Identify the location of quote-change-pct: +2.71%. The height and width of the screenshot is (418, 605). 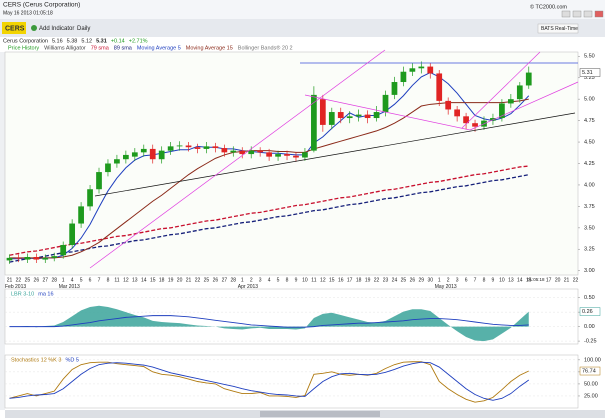
(138, 41).